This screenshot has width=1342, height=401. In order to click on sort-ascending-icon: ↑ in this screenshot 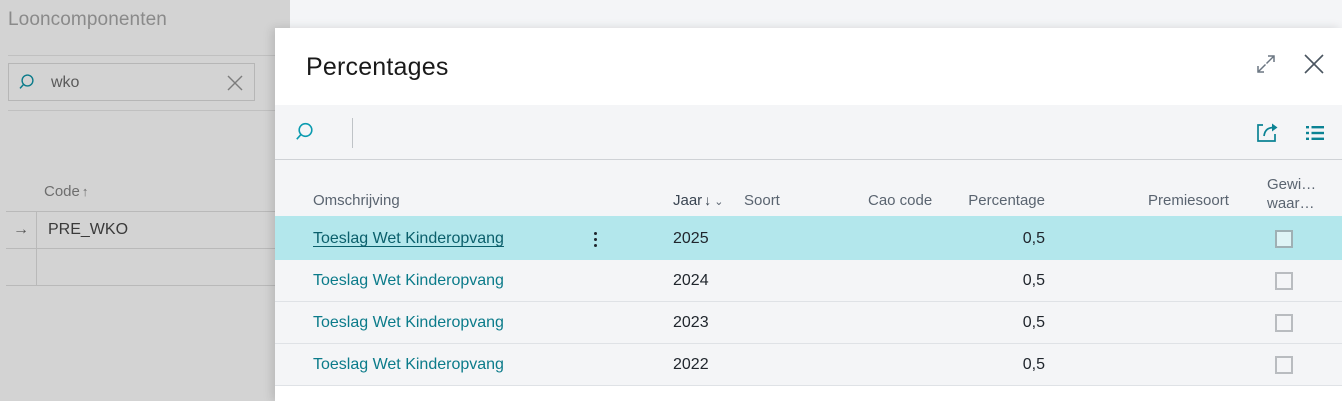, I will do `click(85, 191)`.